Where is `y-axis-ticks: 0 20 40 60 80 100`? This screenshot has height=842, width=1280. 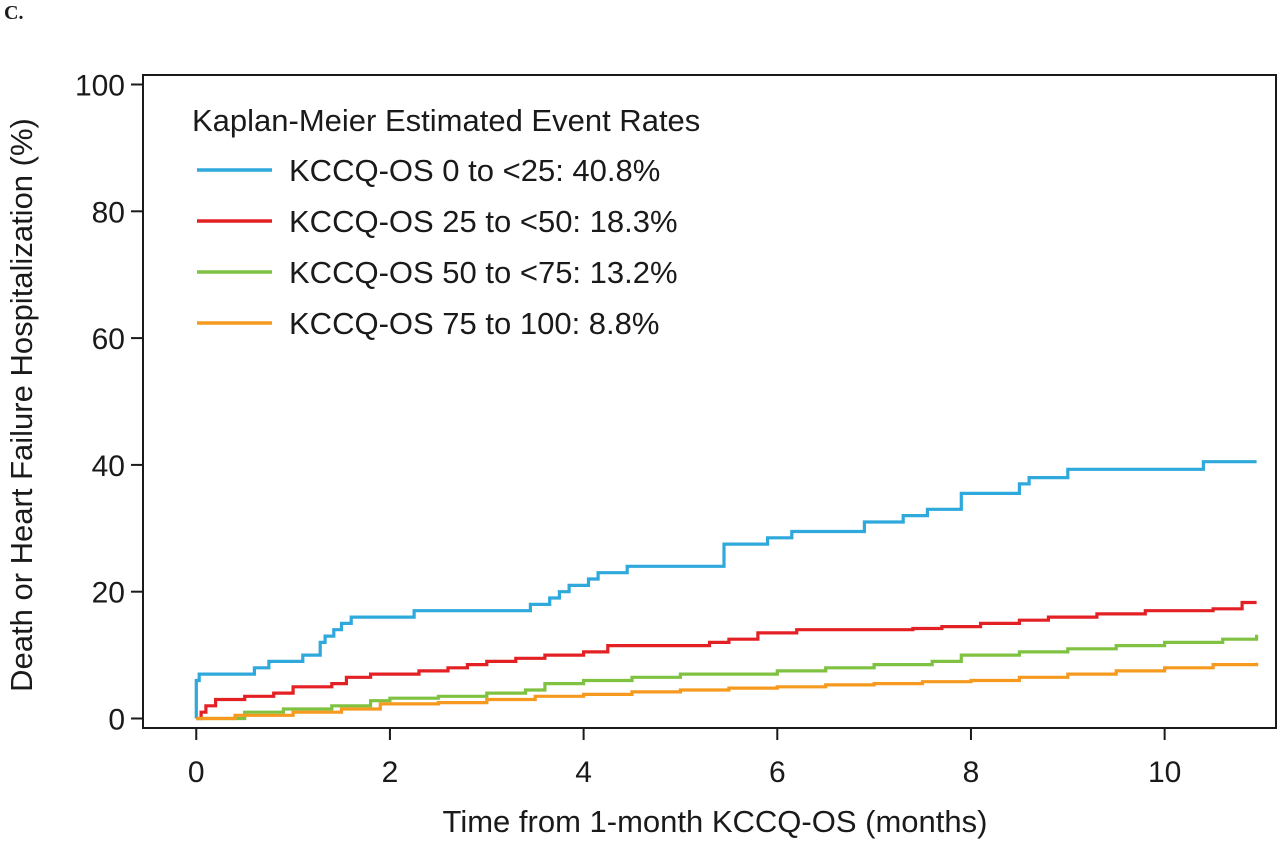 y-axis-ticks: 0 20 40 60 80 100 is located at coordinates (109, 403).